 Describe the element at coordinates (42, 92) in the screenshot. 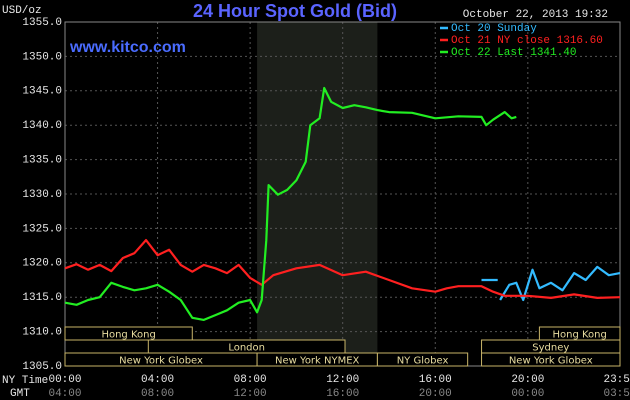

I see `y-tick-label: 1345.0` at that location.